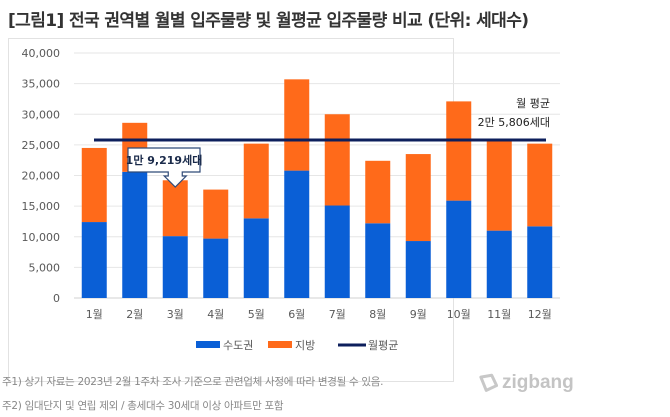  What do you see at coordinates (540, 314) in the screenshot?
I see `x-tick-label: 12월` at bounding box center [540, 314].